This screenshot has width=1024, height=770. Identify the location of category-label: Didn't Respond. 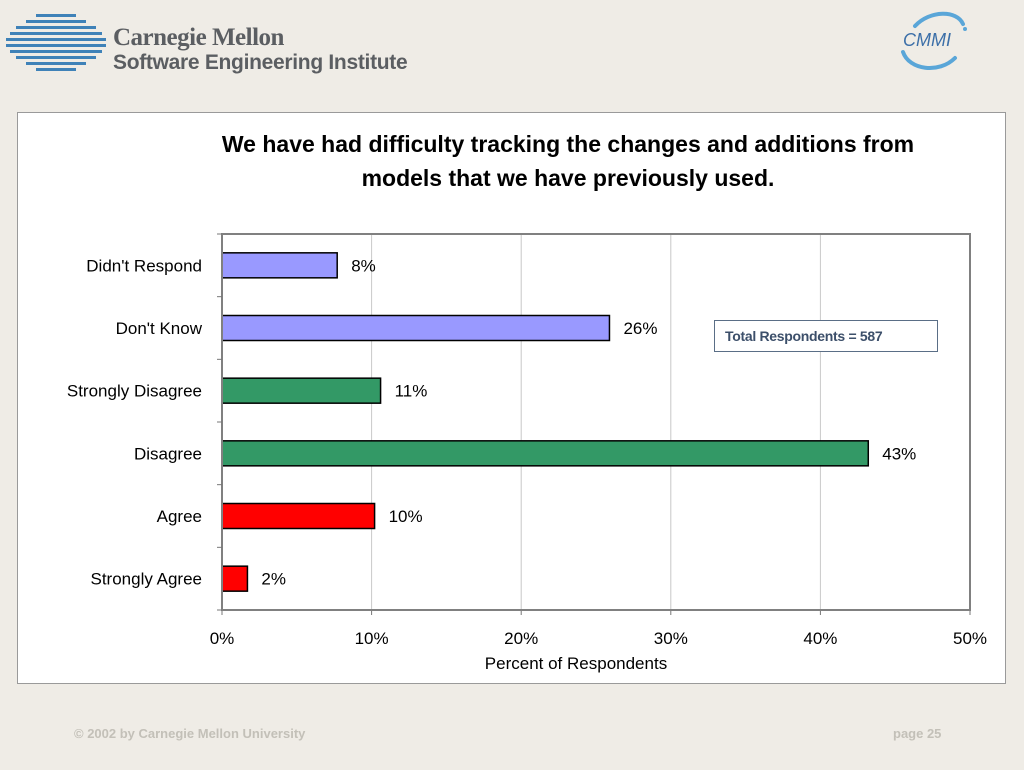
(144, 265).